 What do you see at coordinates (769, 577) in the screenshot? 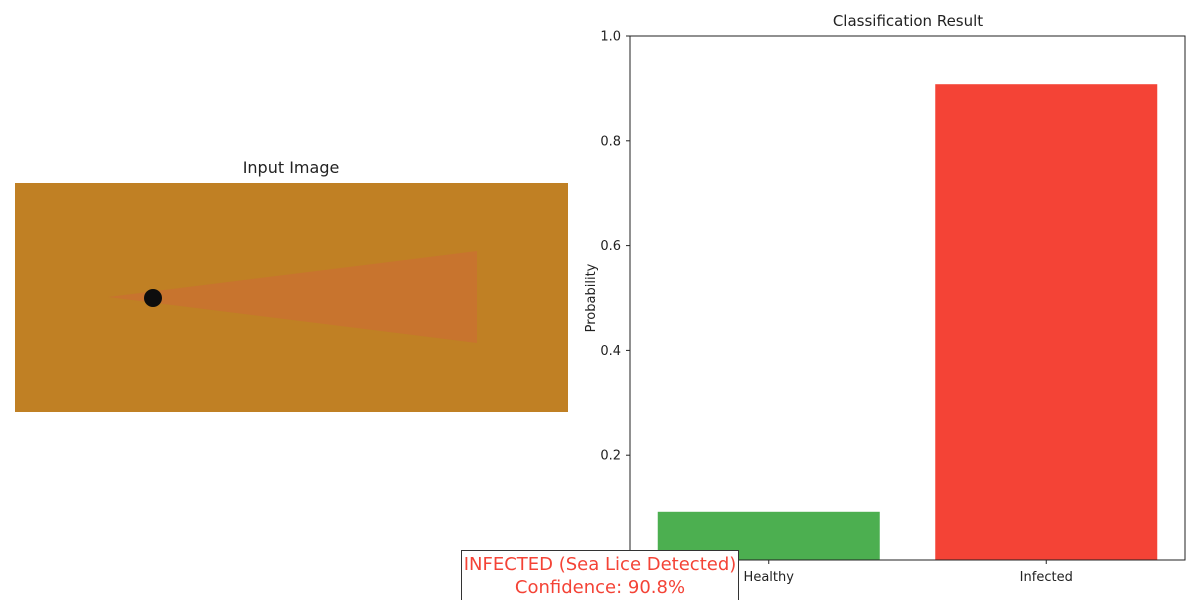
I see `x-tick-label: Healthy` at bounding box center [769, 577].